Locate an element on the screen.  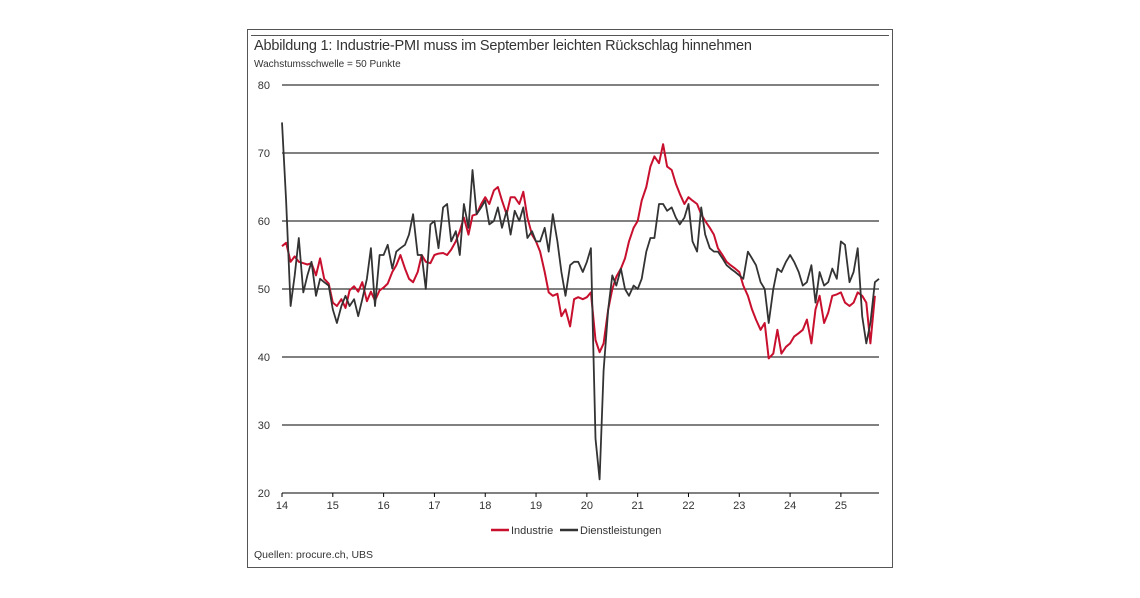
y-tick-label: 60 is located at coordinates (264, 222).